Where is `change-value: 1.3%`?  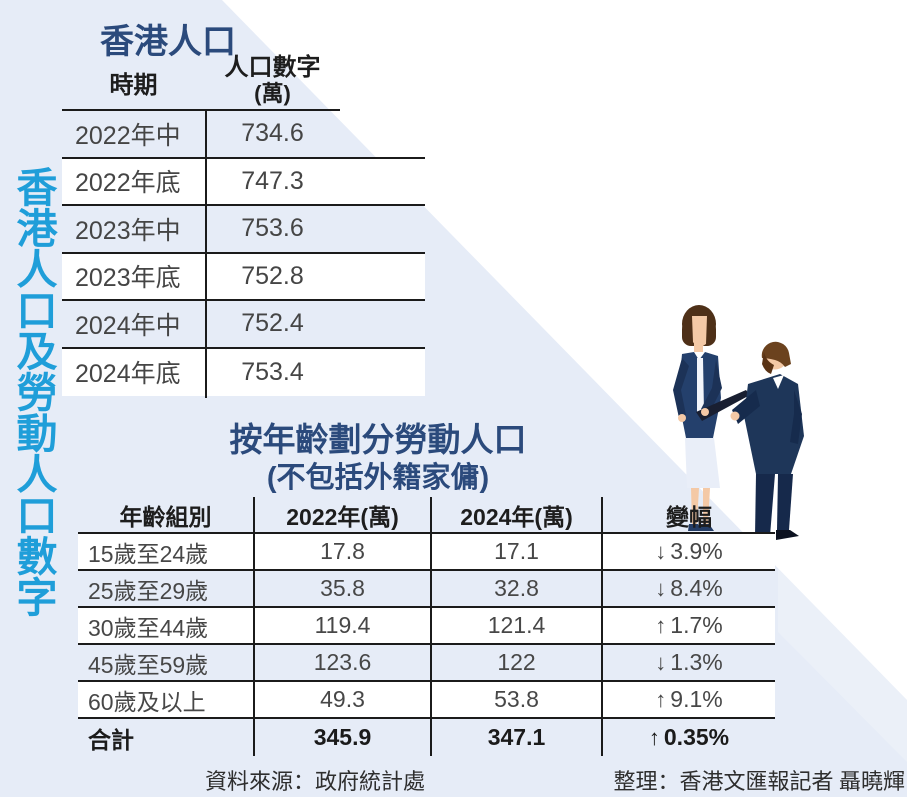 change-value: 1.3% is located at coordinates (696, 662).